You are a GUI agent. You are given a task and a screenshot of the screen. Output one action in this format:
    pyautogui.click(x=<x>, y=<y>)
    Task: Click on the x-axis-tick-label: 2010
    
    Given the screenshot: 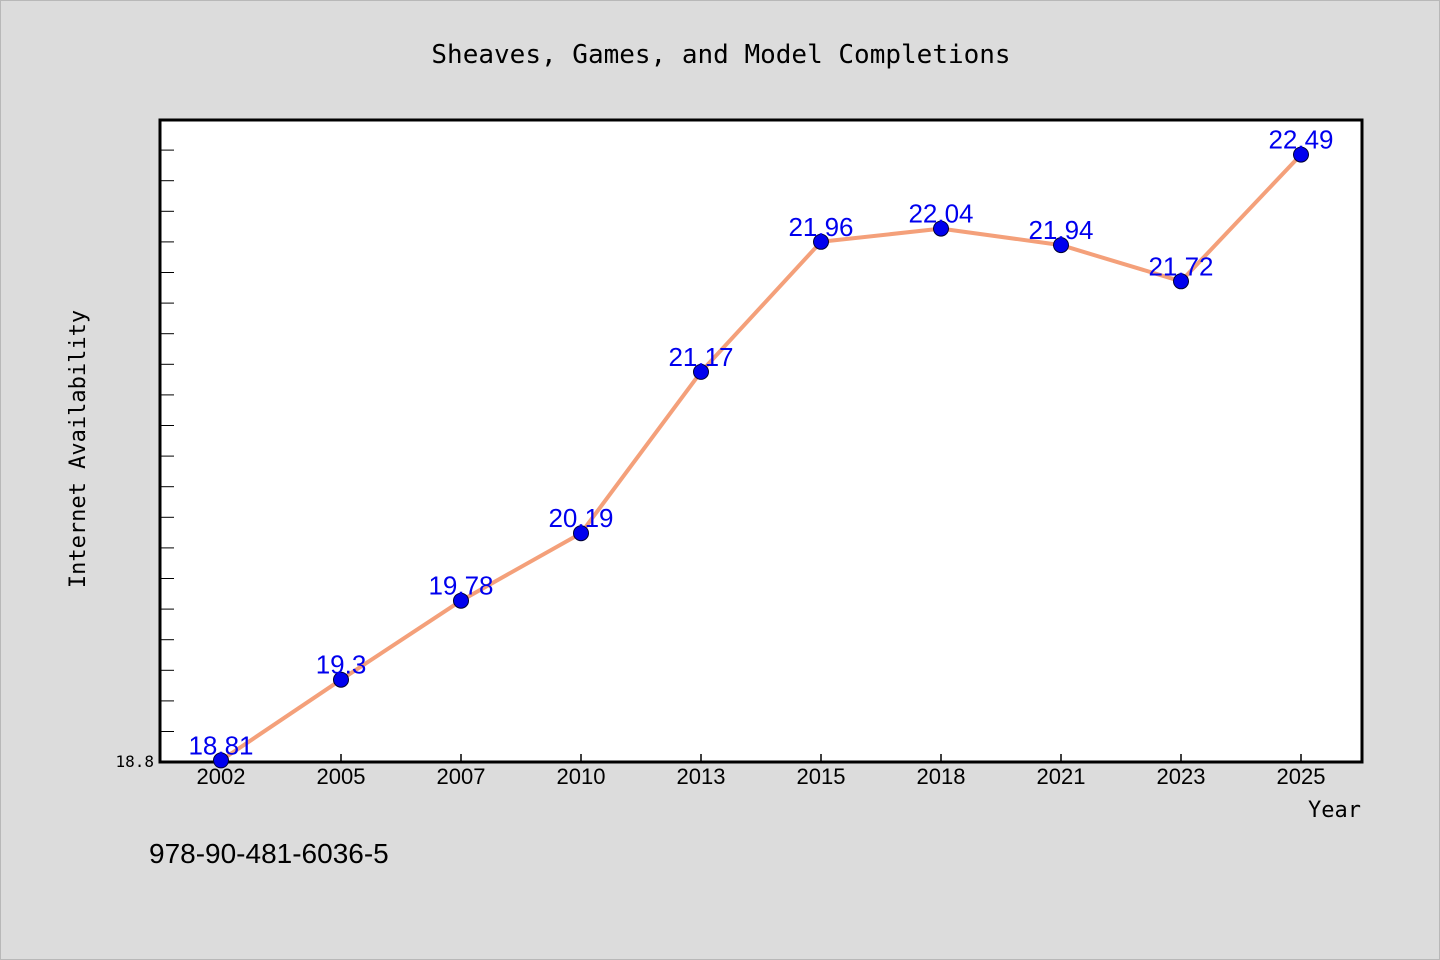 What is the action you would take?
    pyautogui.click(x=581, y=776)
    